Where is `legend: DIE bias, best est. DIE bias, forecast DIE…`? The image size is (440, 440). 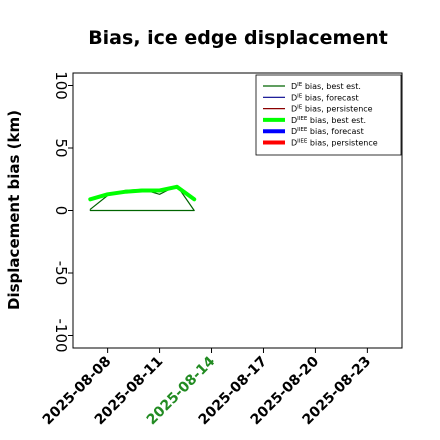 legend: DIE bias, best est. DIE bias, forecast DIE… is located at coordinates (328, 115).